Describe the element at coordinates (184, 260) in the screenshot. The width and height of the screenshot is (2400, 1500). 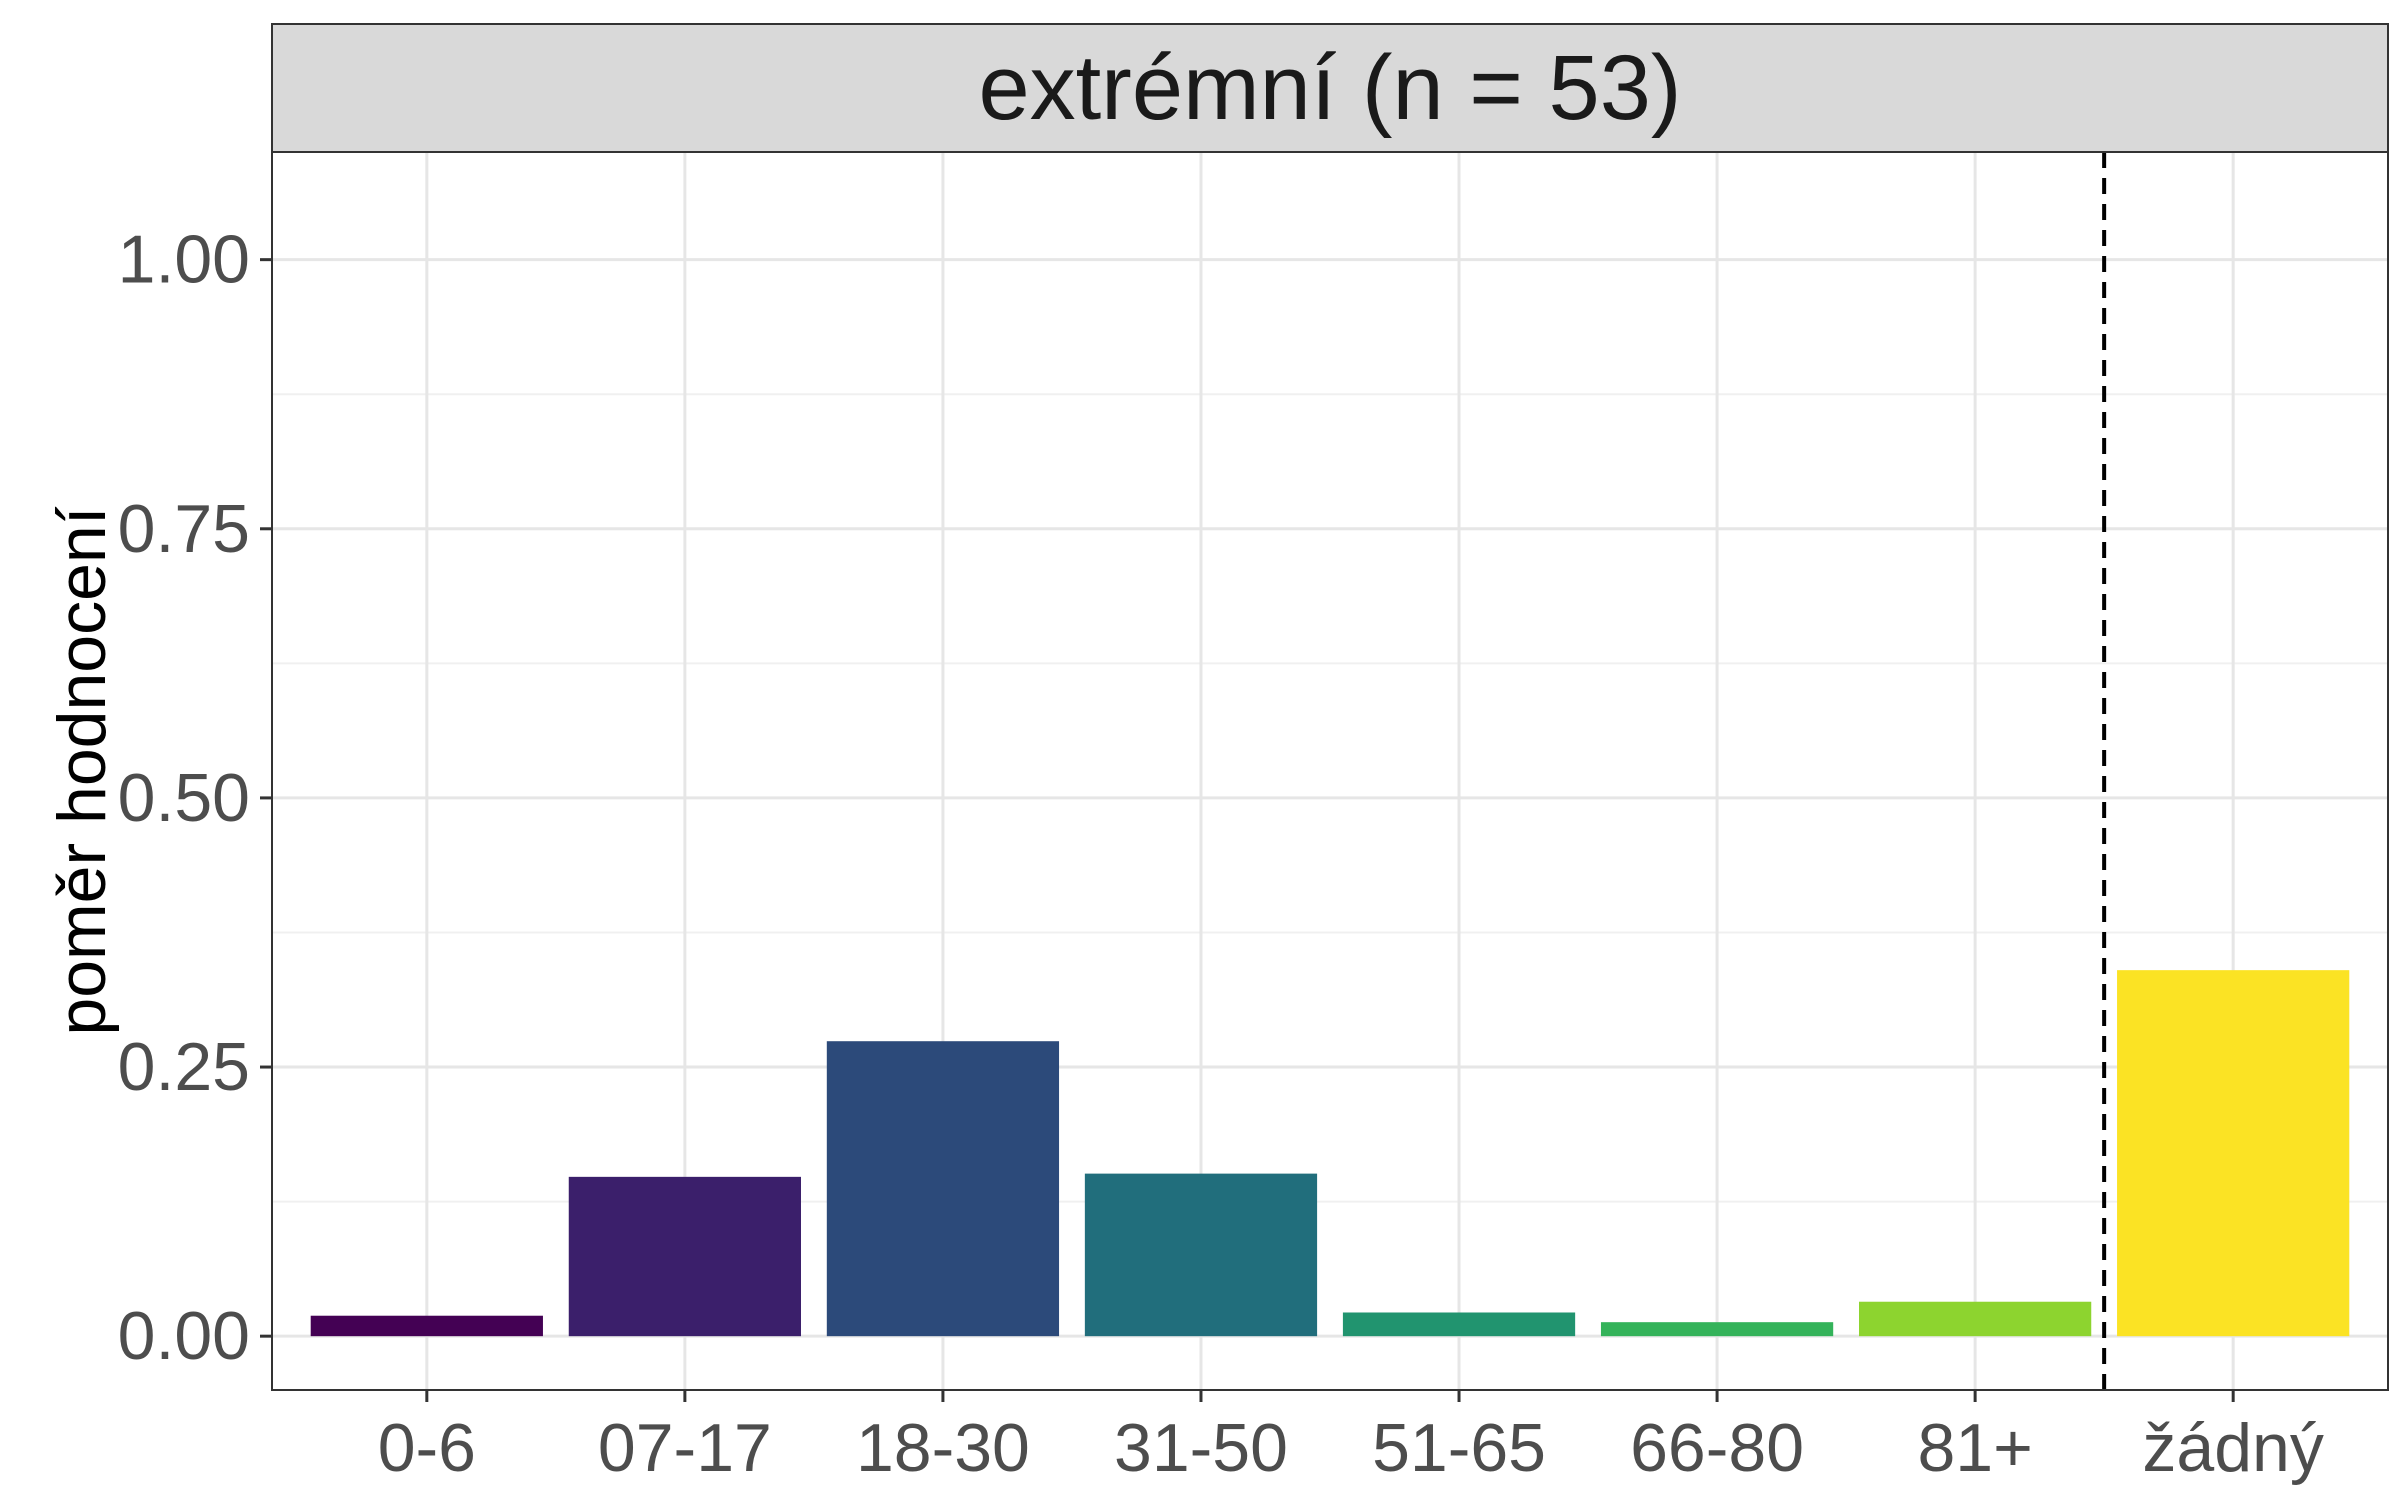
I see `y-tick-label: 1.00` at that location.